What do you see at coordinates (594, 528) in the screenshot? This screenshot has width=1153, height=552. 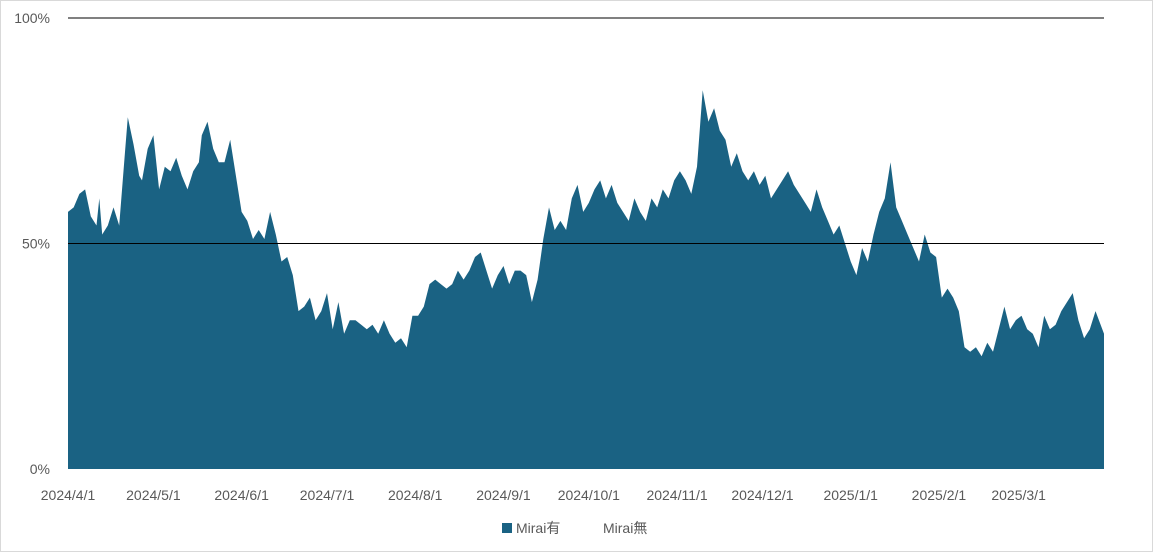 I see `legend-swatch-mirai-no` at bounding box center [594, 528].